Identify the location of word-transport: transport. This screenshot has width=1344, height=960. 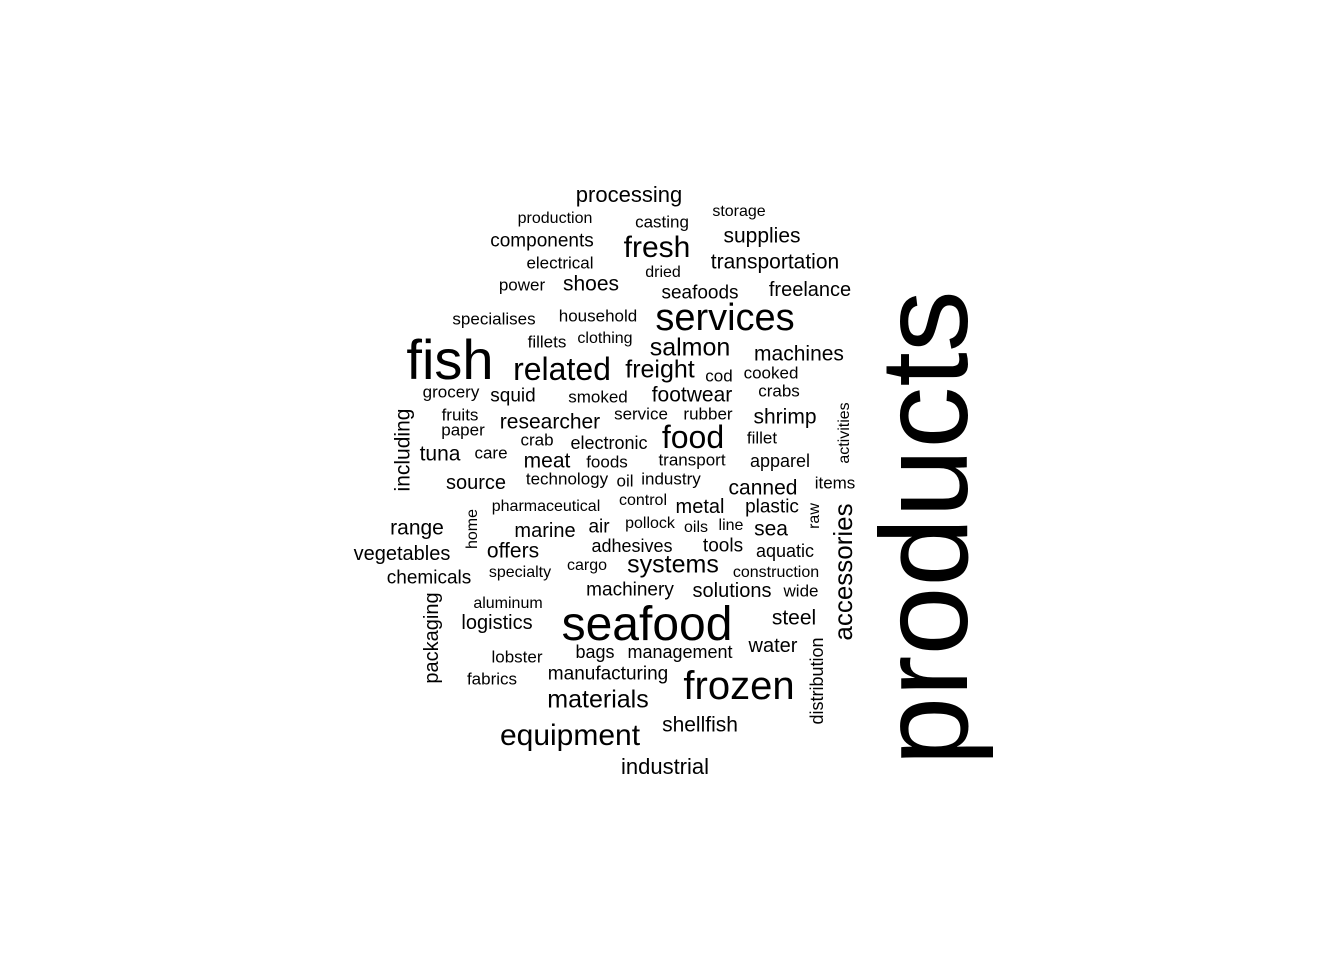
(692, 460).